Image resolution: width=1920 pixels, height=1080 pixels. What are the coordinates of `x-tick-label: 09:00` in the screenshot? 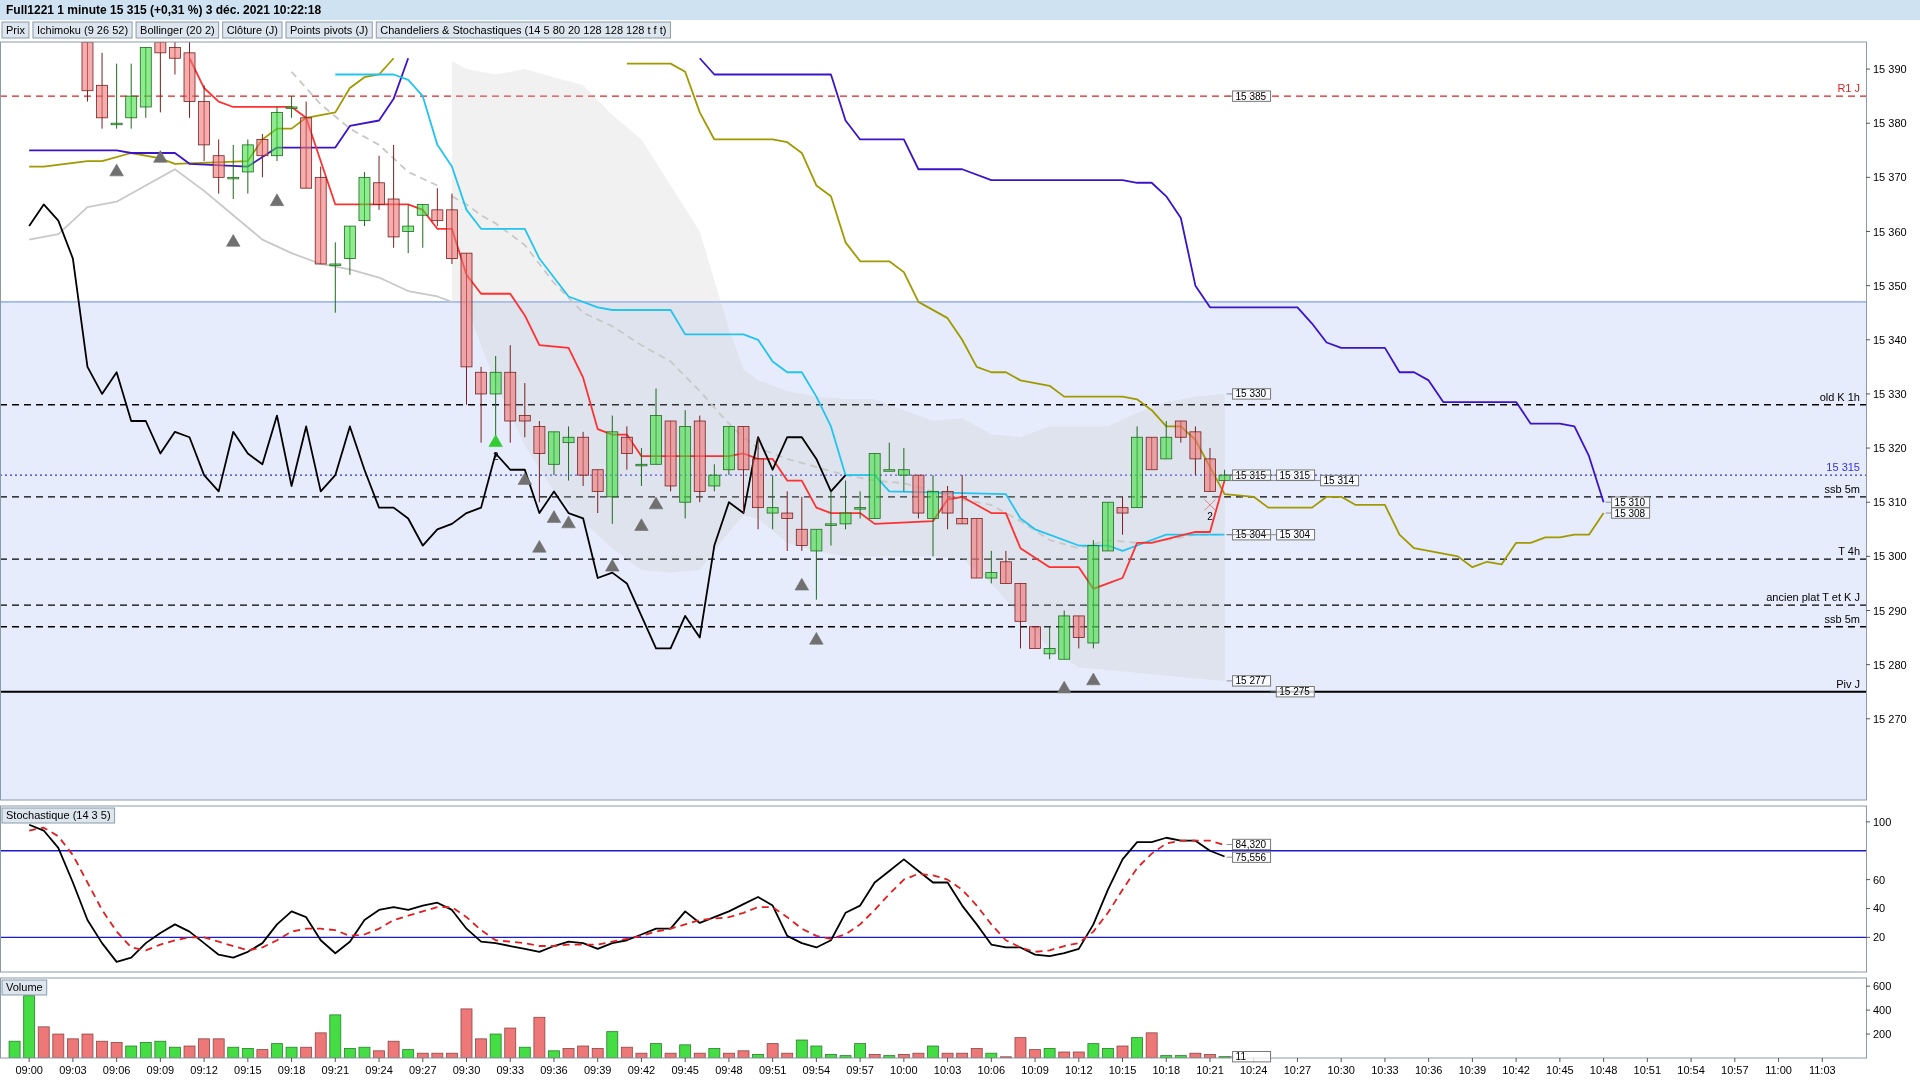 It's located at (29, 1070).